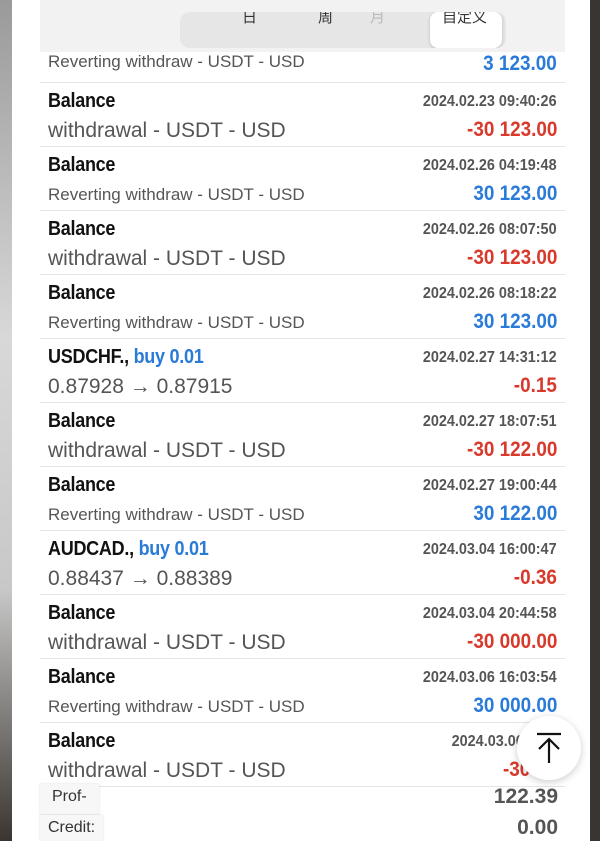 This screenshot has height=841, width=600. What do you see at coordinates (490, 229) in the screenshot?
I see `item-date: 2024.02.26 08:07:50` at bounding box center [490, 229].